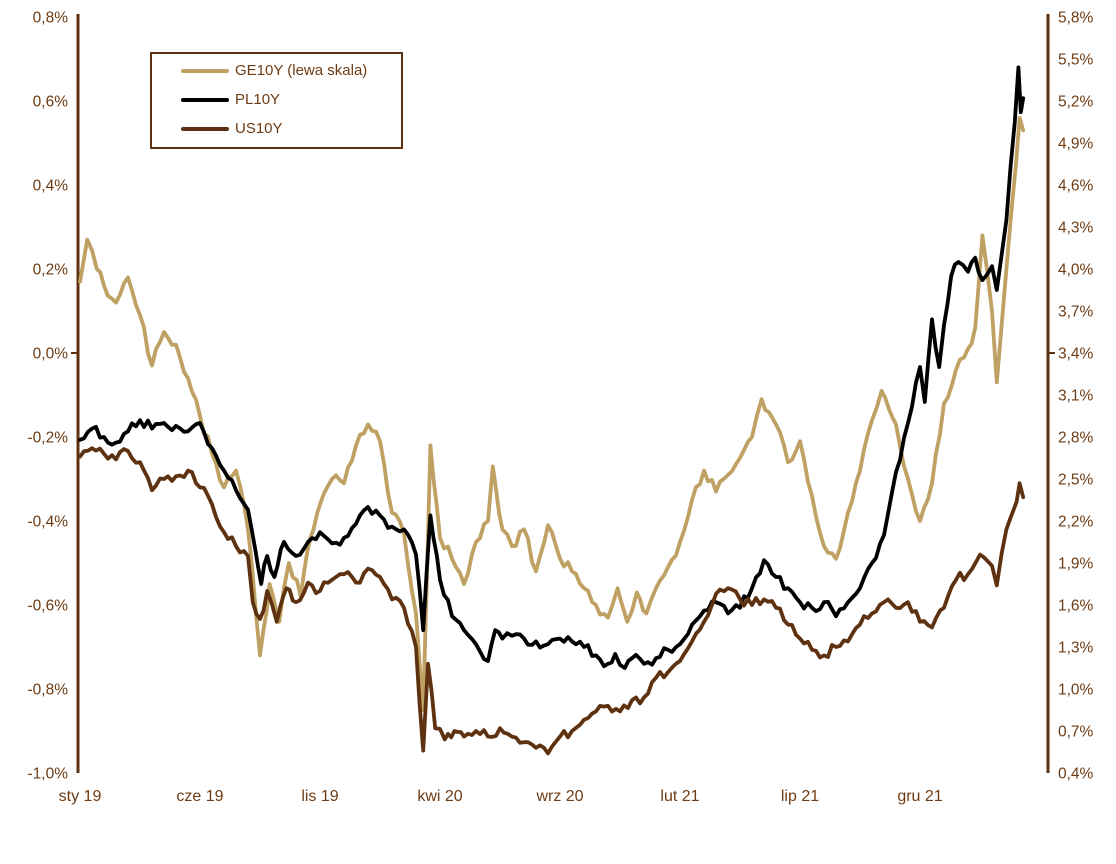 This screenshot has width=1116, height=864. I want to click on left-axis-label: -0,8%, so click(48, 690).